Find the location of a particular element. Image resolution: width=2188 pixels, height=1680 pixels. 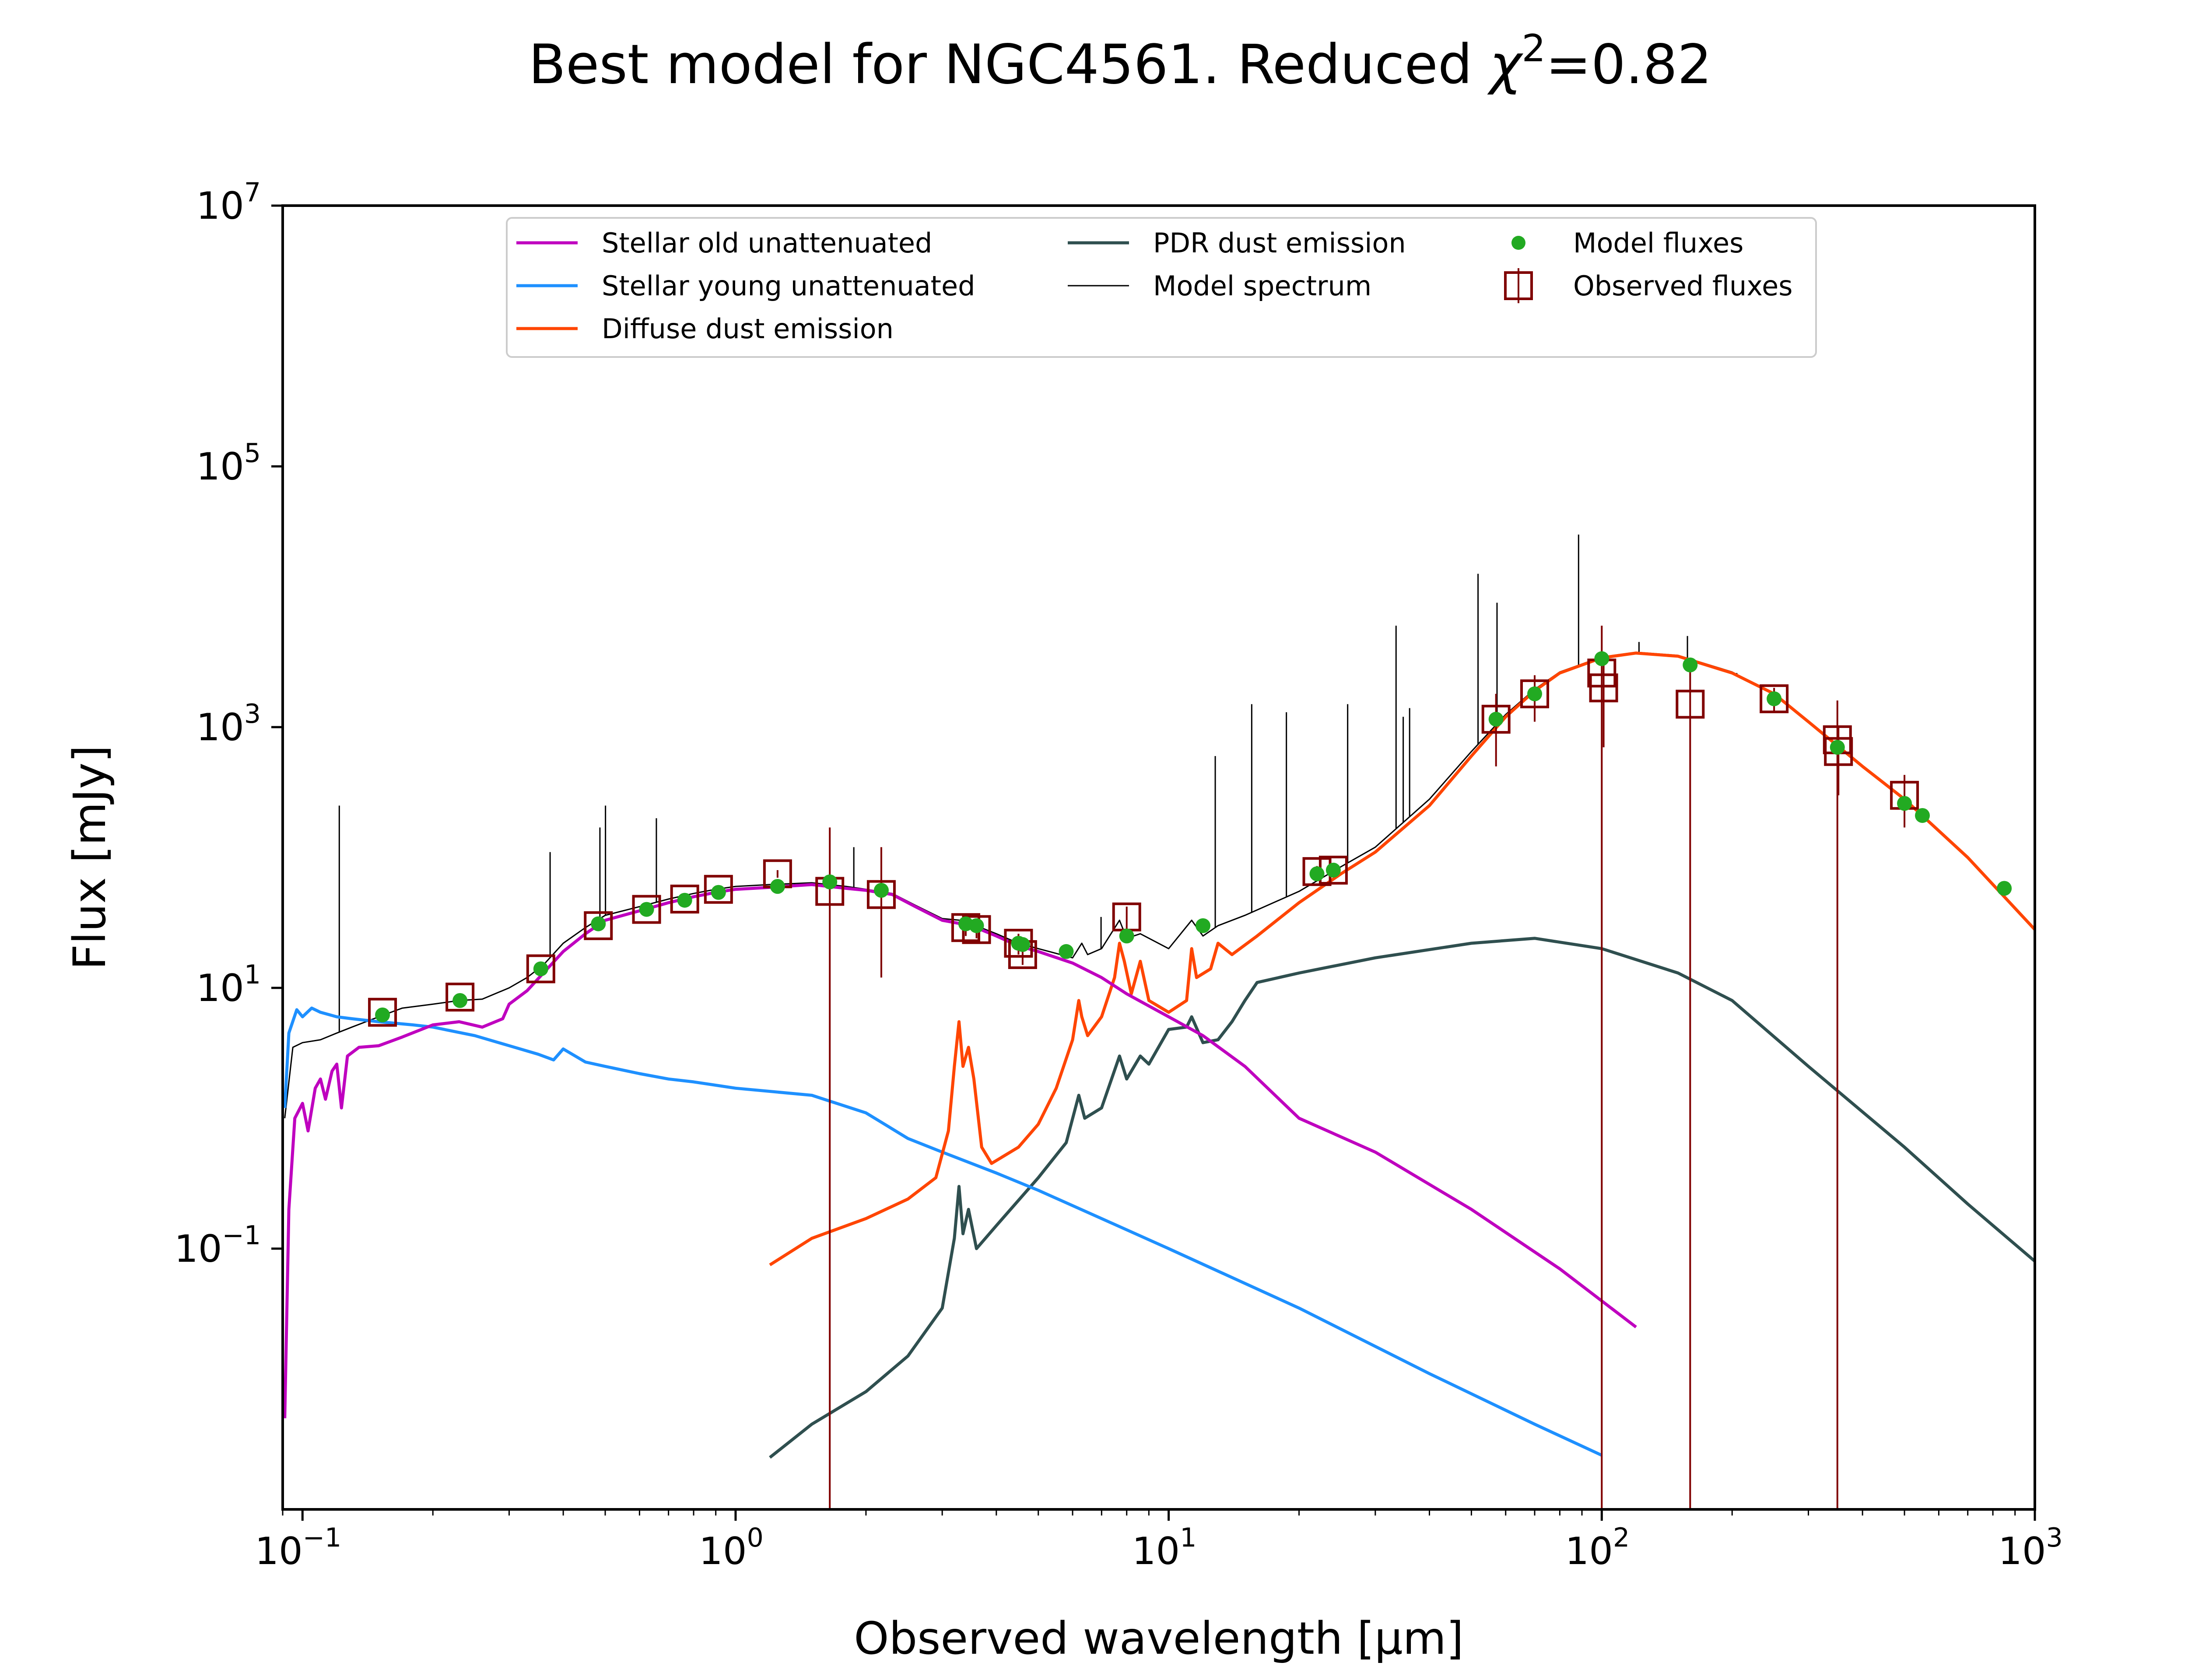

y-tick-label: 10¹ is located at coordinates (228, 984).